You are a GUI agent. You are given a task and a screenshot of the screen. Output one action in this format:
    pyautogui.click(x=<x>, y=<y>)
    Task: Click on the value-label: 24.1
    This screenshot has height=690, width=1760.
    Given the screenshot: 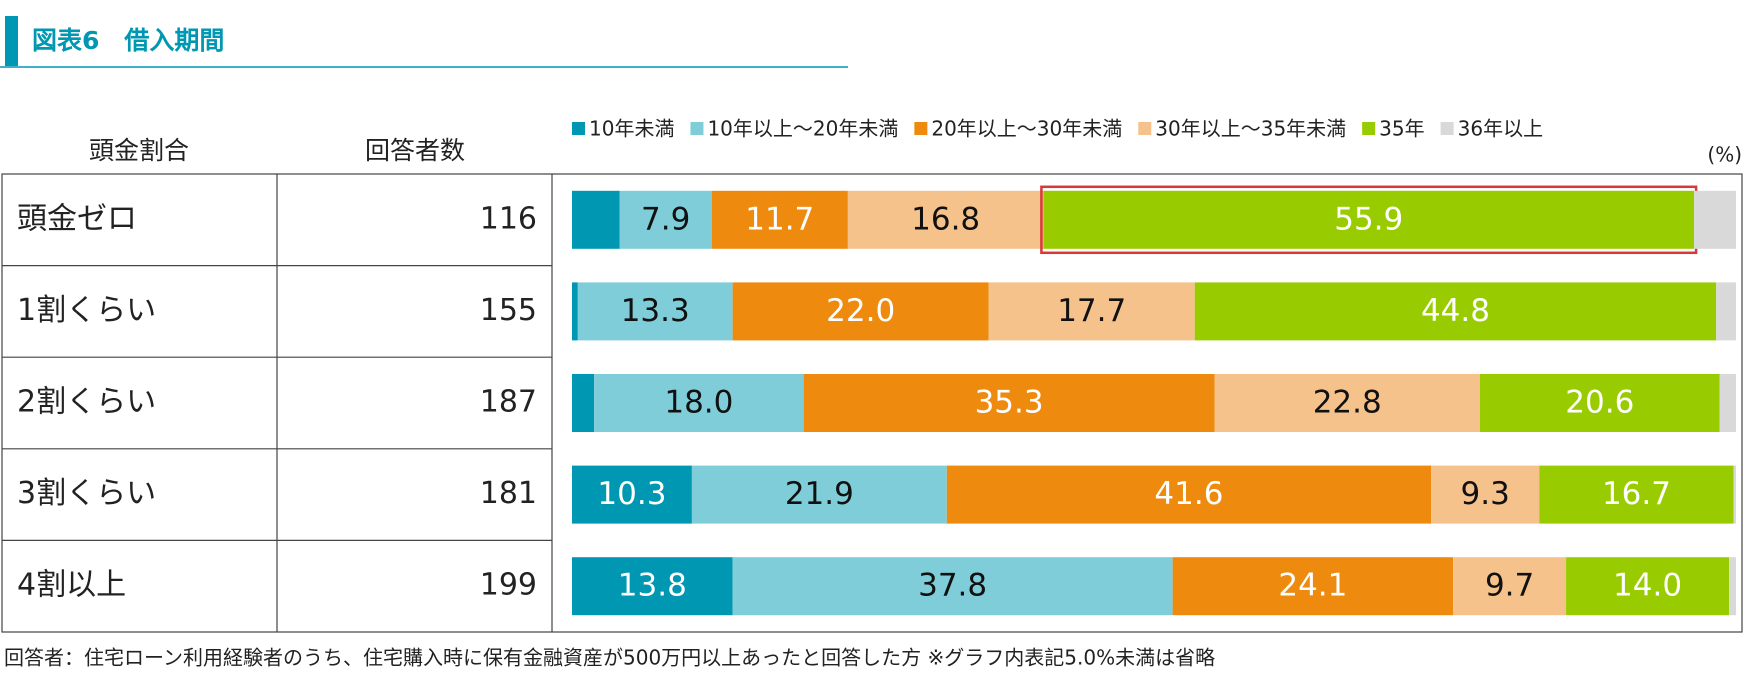 What is the action you would take?
    pyautogui.click(x=1312, y=586)
    